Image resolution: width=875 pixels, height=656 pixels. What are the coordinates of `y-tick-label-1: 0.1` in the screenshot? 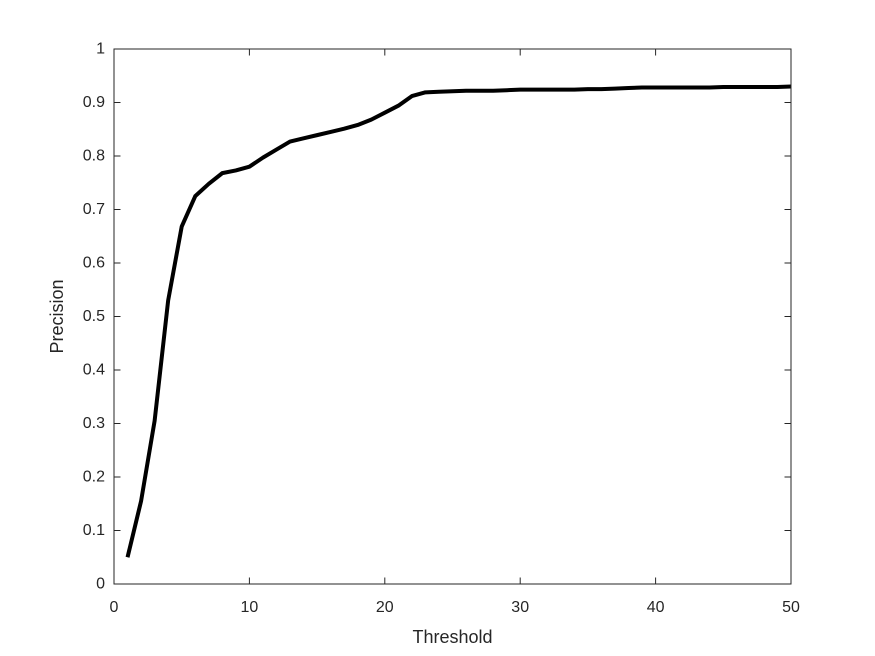 It's located at (94, 530).